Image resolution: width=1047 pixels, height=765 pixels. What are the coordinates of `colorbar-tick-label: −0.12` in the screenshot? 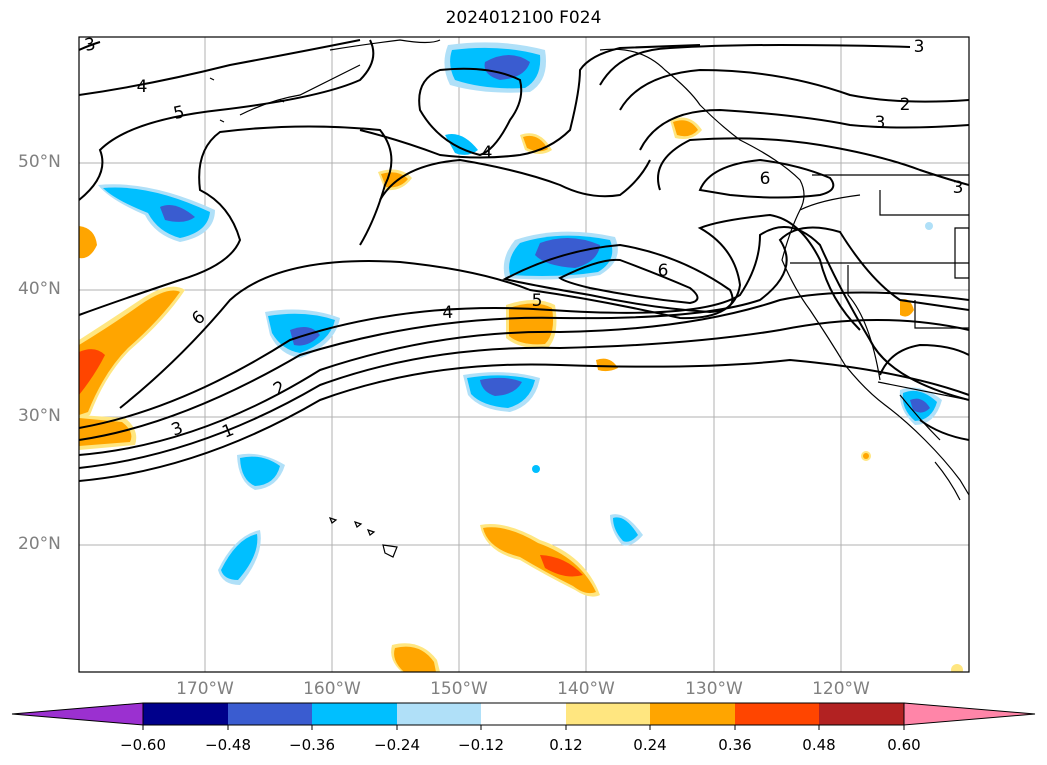 It's located at (481, 745).